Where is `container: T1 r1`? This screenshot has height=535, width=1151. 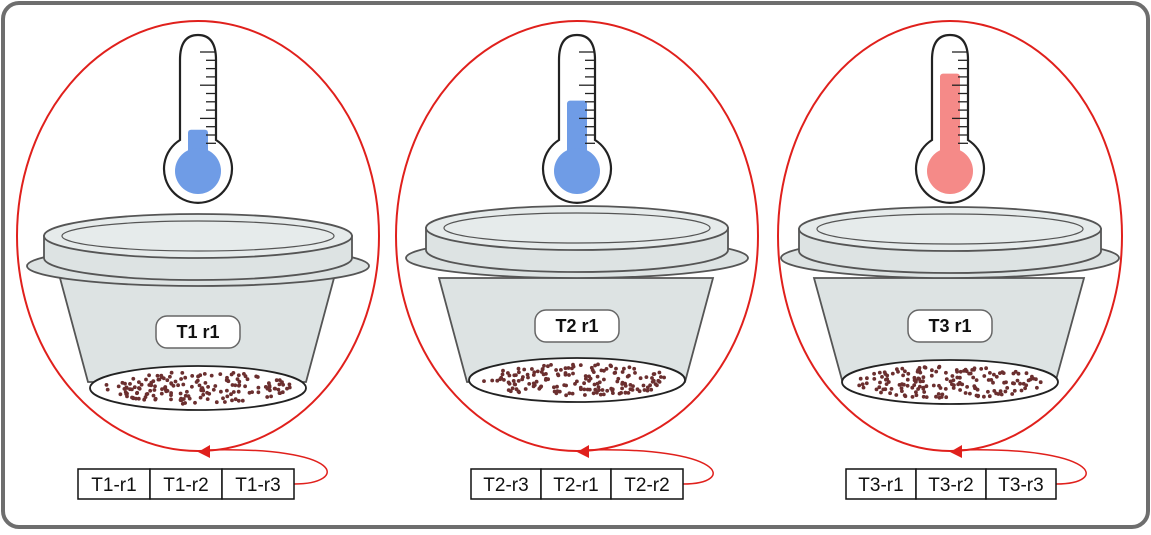
container: T1 r1 is located at coordinates (198, 312).